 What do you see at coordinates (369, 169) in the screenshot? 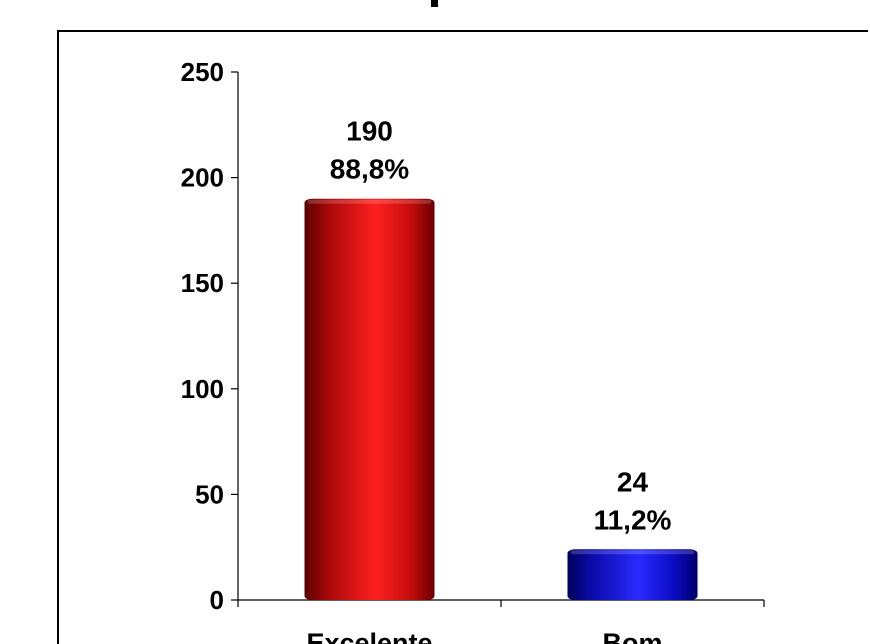
I see `percent-label: 88,8%` at bounding box center [369, 169].